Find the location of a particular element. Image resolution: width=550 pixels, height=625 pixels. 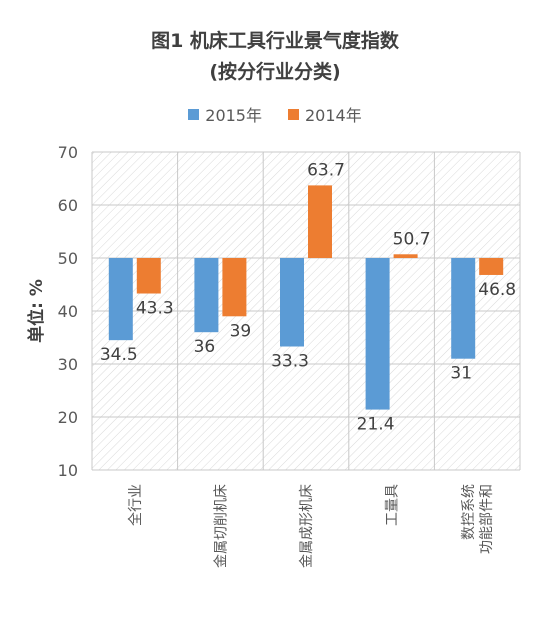

legend: 2015年 2014年 is located at coordinates (275, 114).